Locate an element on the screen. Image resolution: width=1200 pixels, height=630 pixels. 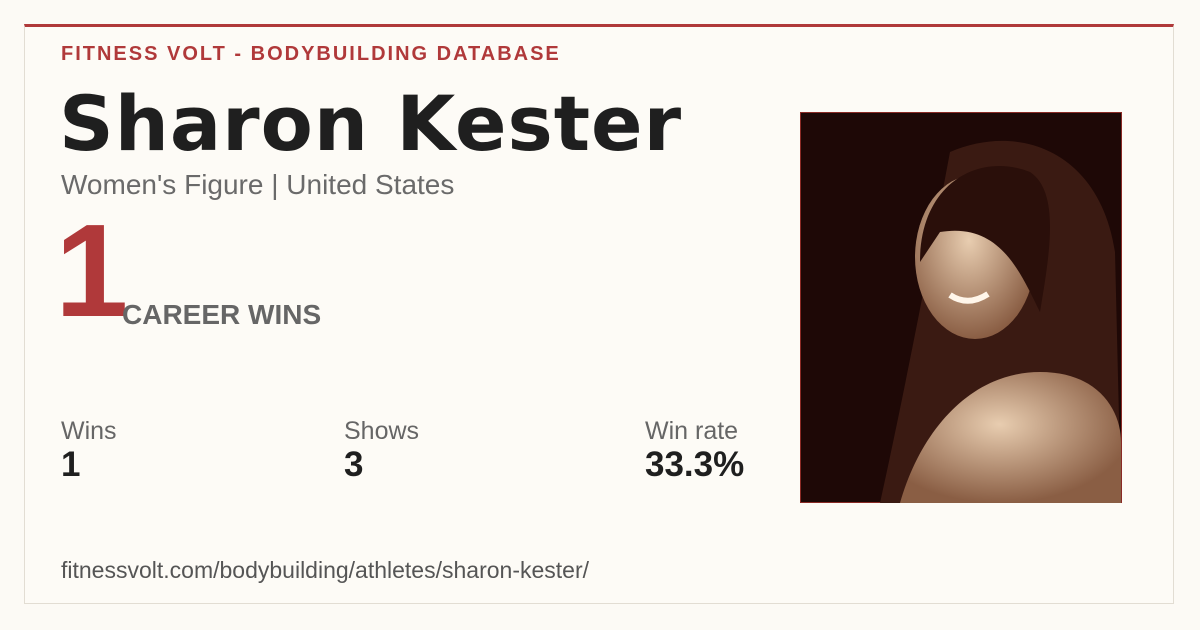
brand: FITNESS VOLT - BODYBUILDING DATABASE is located at coordinates (311, 54).